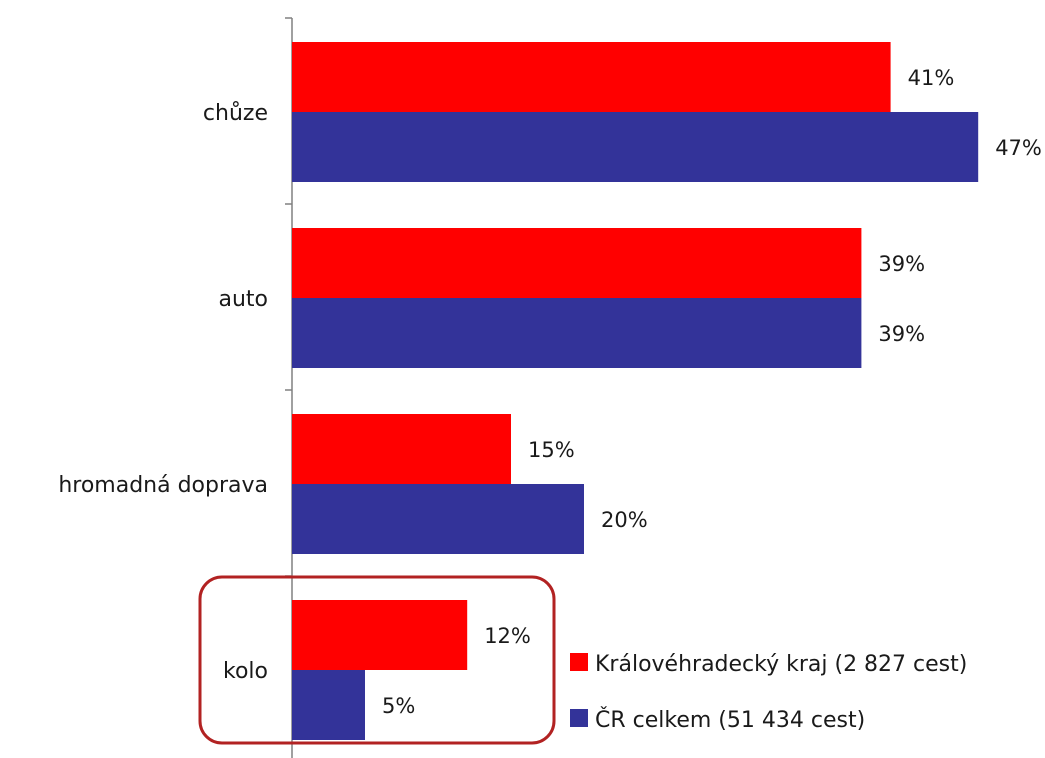  Describe the element at coordinates (1018, 148) in the screenshot. I see `data-label: 47%` at that location.